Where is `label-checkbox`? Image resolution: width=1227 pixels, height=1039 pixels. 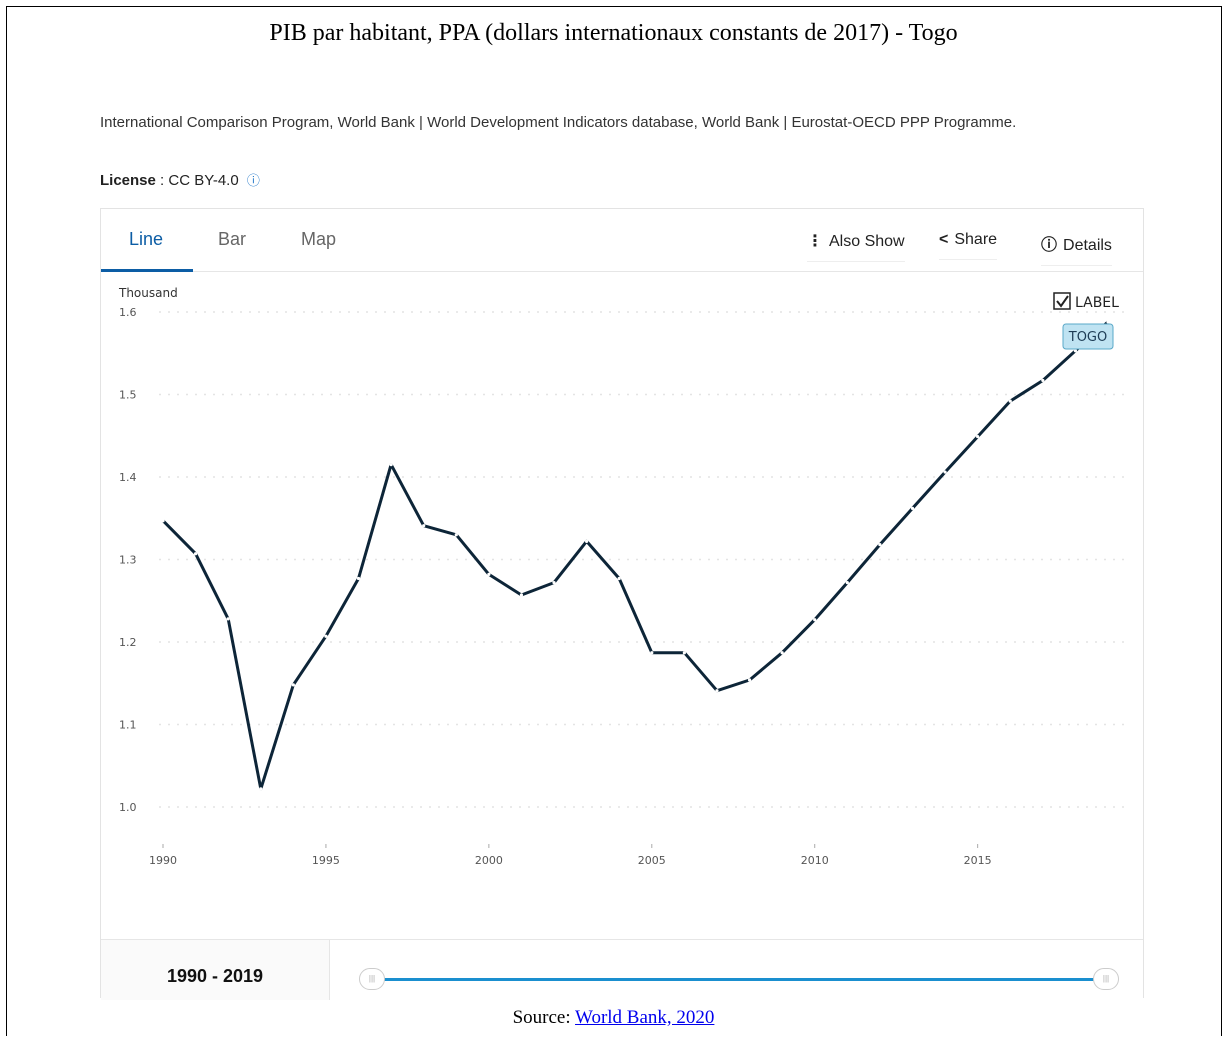
label-checkbox is located at coordinates (1062, 301).